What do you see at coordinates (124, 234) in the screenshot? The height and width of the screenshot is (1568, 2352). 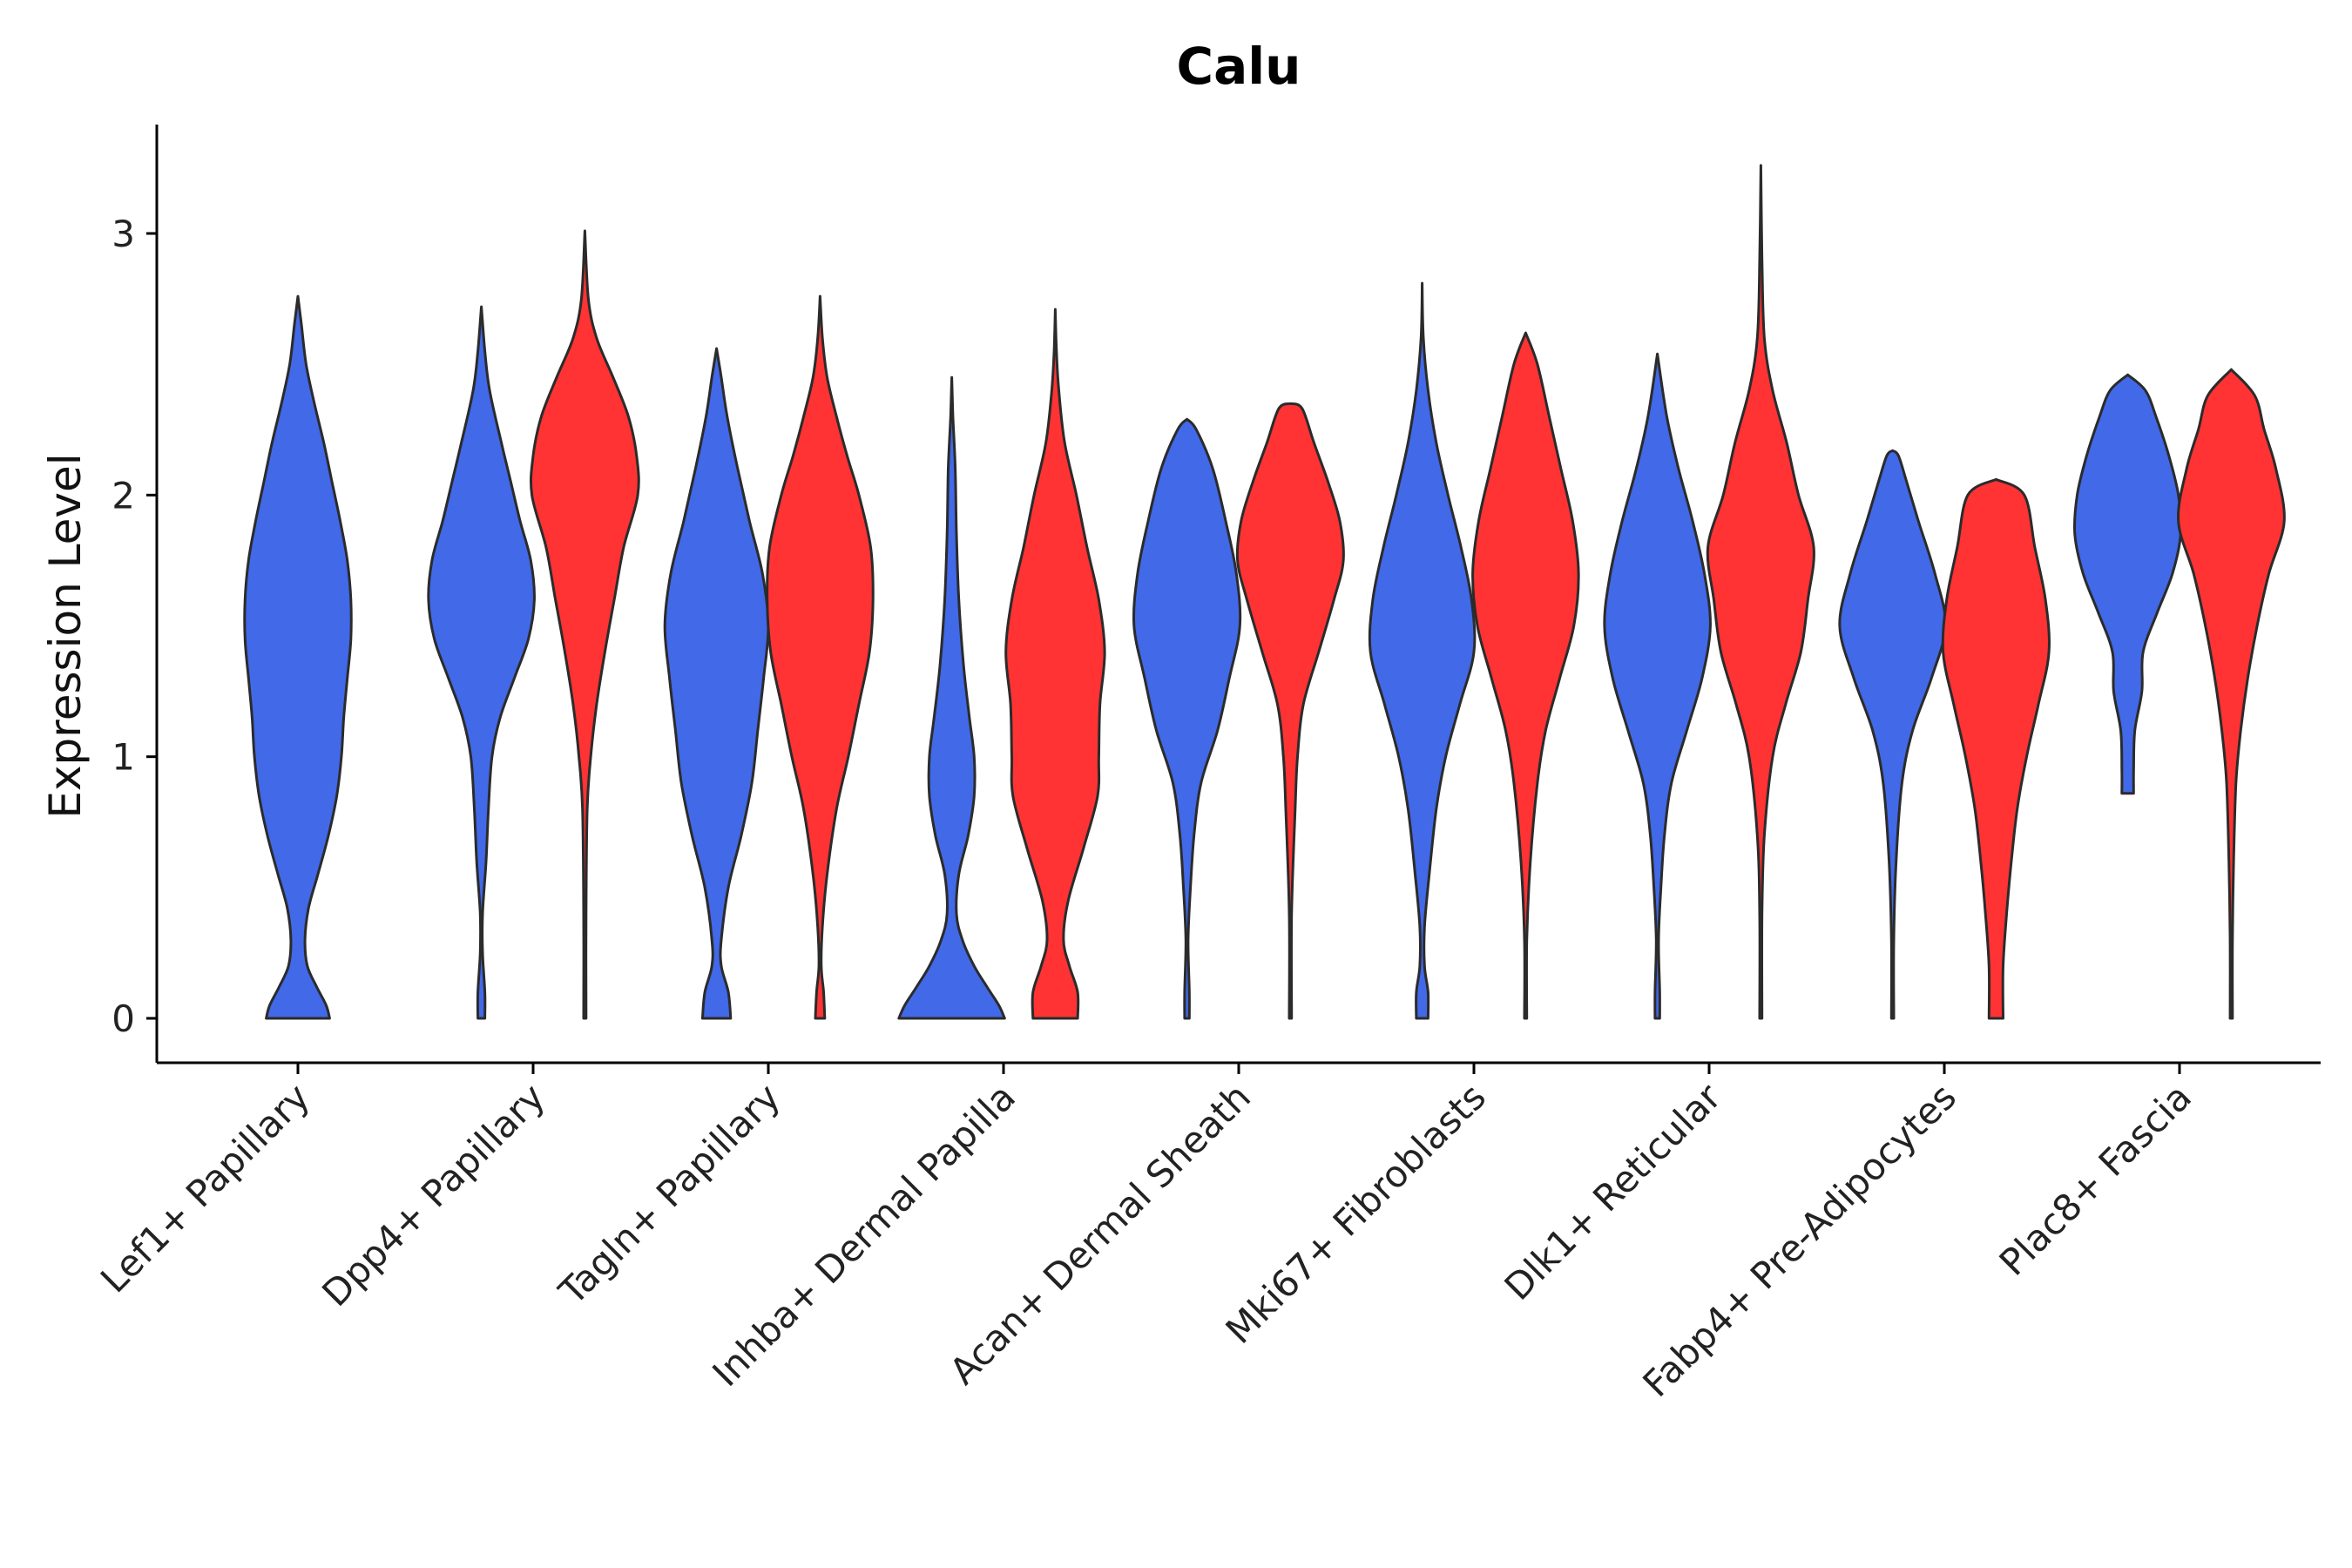 I see `y-tick-label: 3` at bounding box center [124, 234].